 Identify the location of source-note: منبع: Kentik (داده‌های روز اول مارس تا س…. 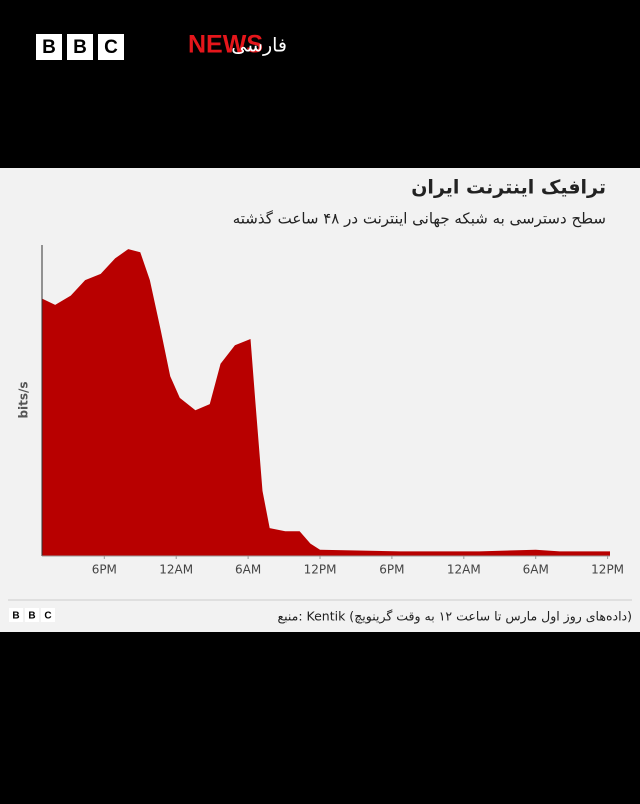
(454, 617).